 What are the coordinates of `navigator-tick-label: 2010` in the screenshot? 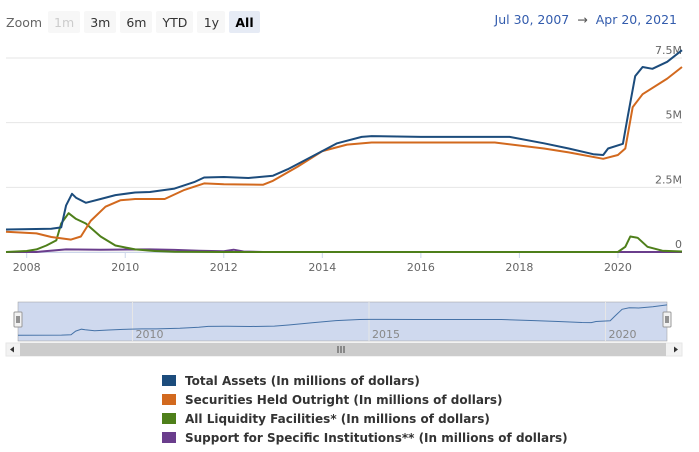 It's located at (149, 334).